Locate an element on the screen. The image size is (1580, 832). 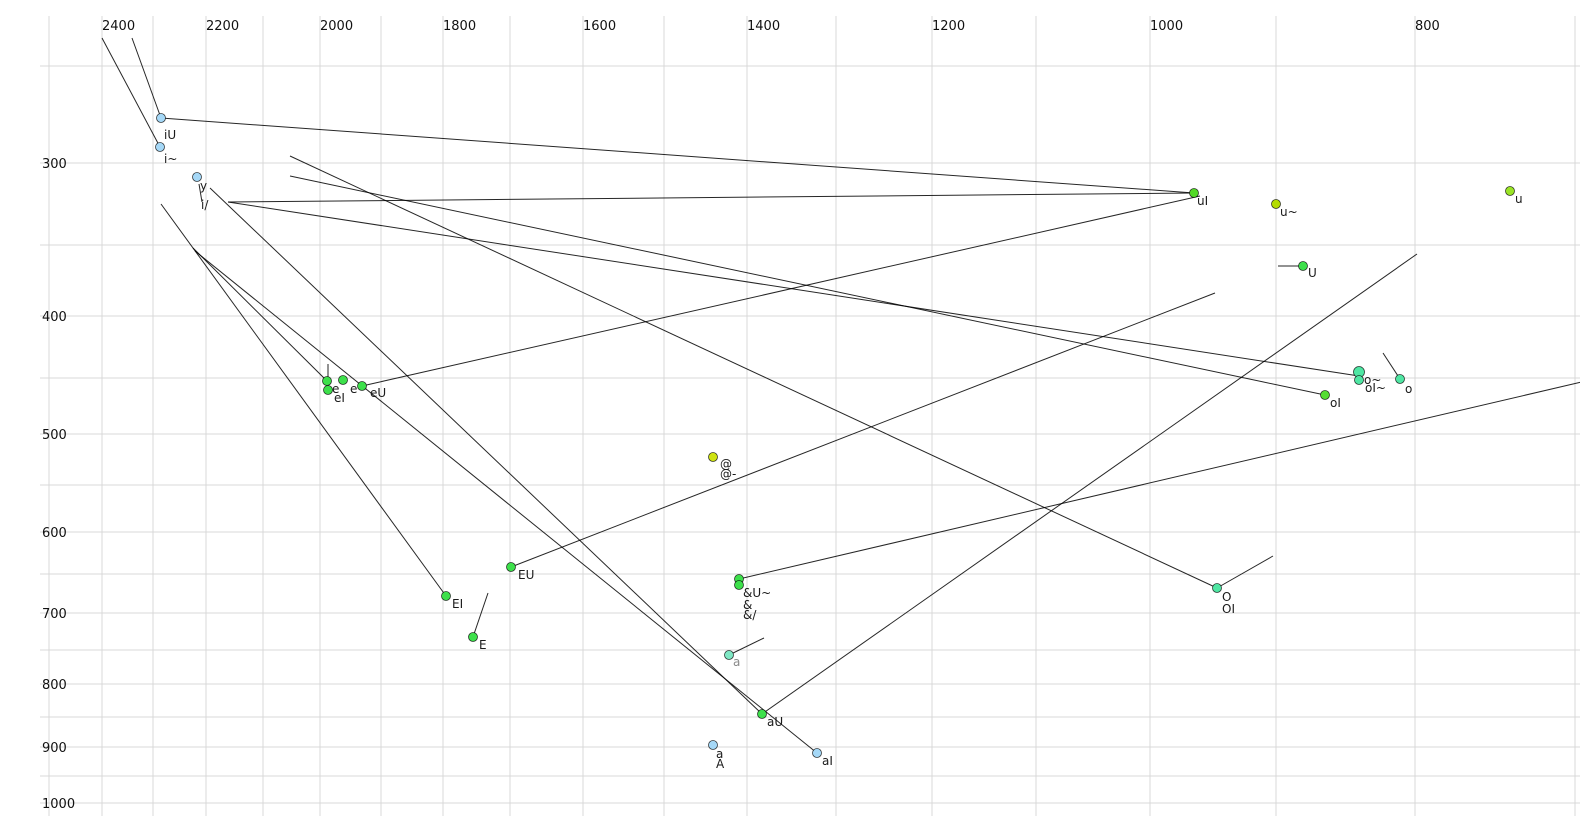
point-label-oI: oI is located at coordinates (1335, 403).